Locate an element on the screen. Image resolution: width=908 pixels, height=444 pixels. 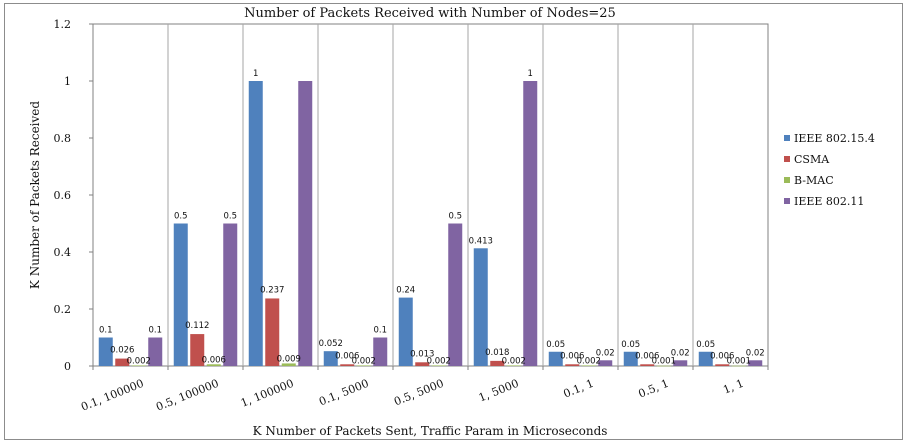
y-tick-label: 1 is located at coordinates (67, 81).